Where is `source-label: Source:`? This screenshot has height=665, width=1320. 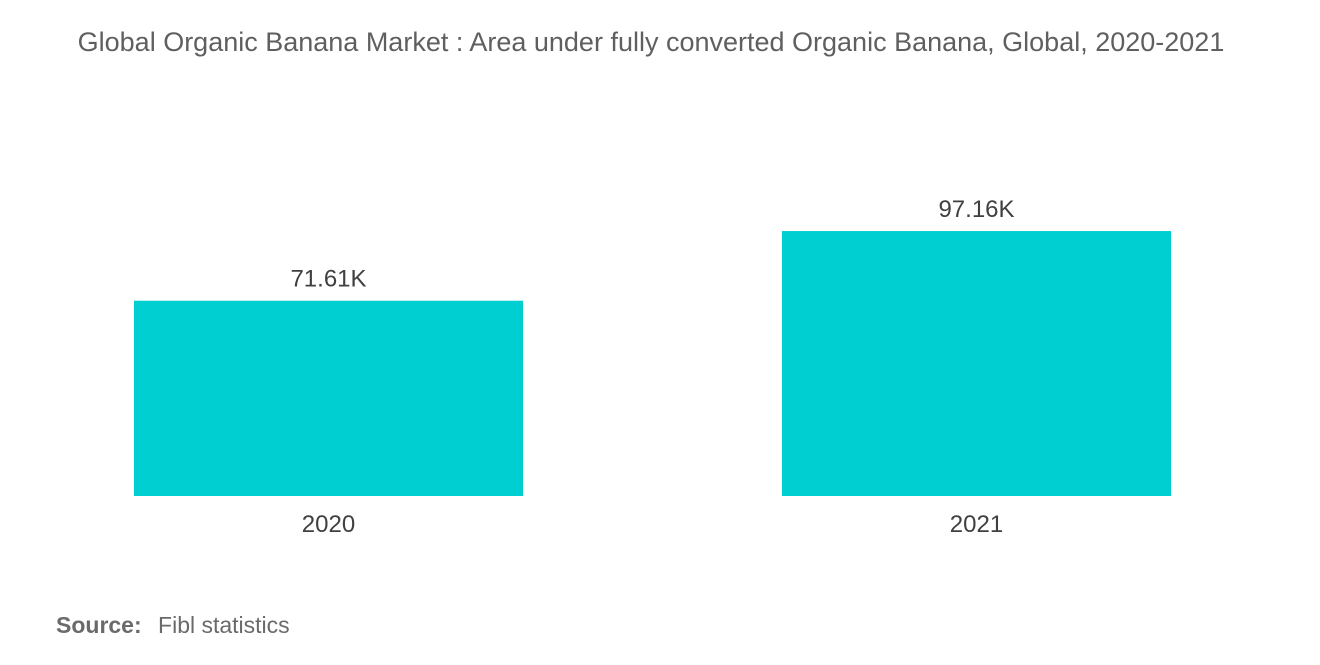
source-label: Source: is located at coordinates (99, 625).